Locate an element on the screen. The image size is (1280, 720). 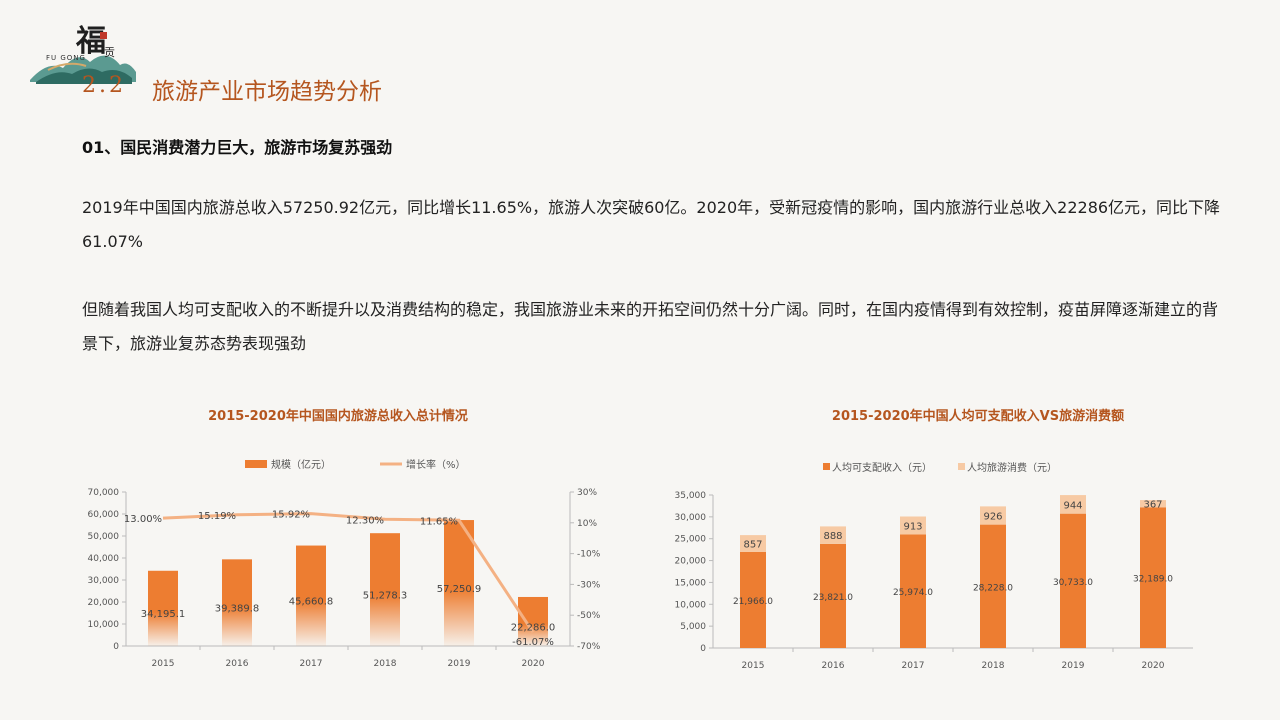
chart-2-bar-label-income: 21,966.0 is located at coordinates (753, 602).